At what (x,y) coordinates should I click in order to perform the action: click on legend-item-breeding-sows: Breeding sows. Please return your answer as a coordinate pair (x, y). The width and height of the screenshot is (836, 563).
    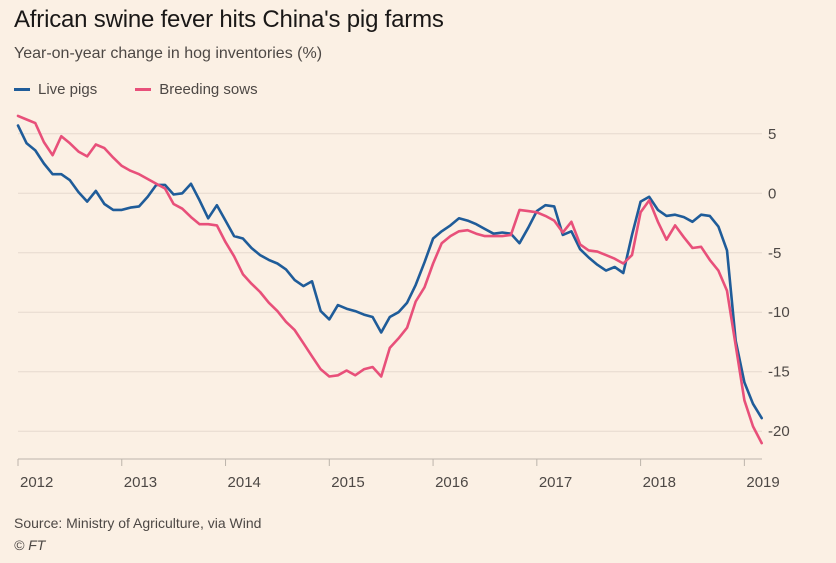
    Looking at the image, I should click on (196, 89).